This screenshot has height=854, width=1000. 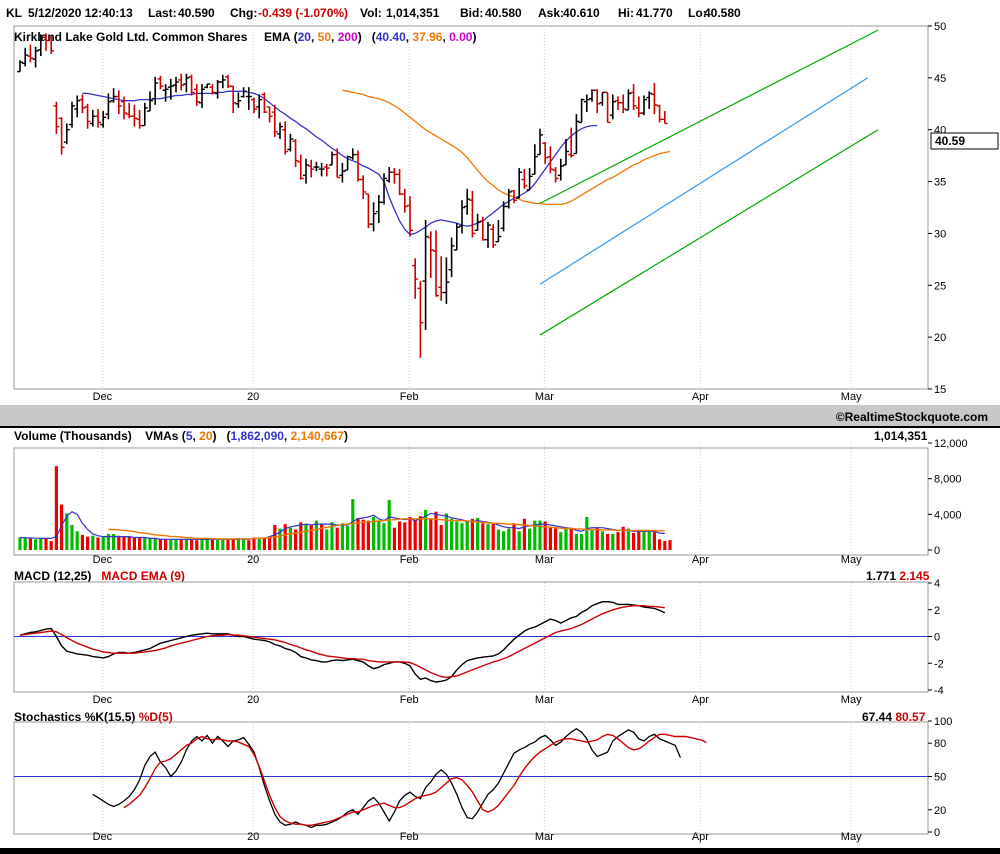 What do you see at coordinates (409, 700) in the screenshot?
I see `x-tick-label-macd: Feb` at bounding box center [409, 700].